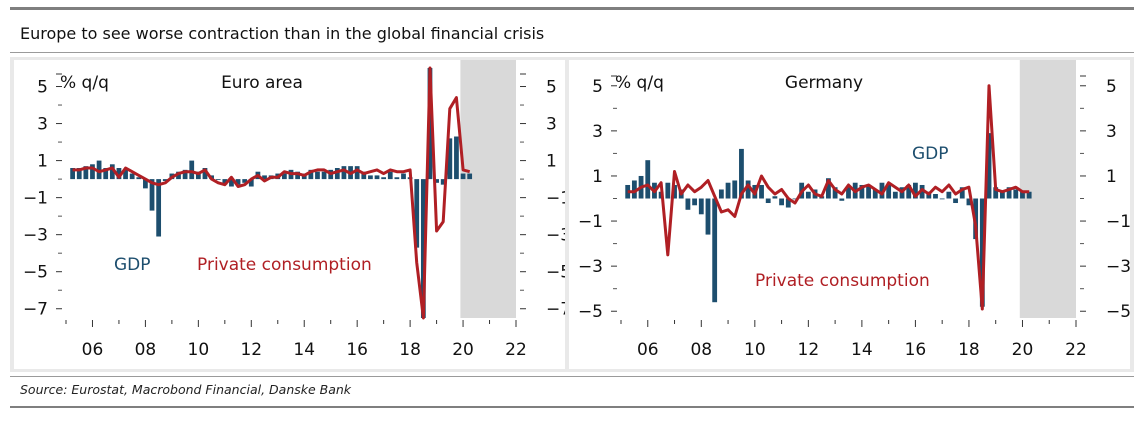  I want to click on chart1-gdp-label: GDP, so click(930, 154).